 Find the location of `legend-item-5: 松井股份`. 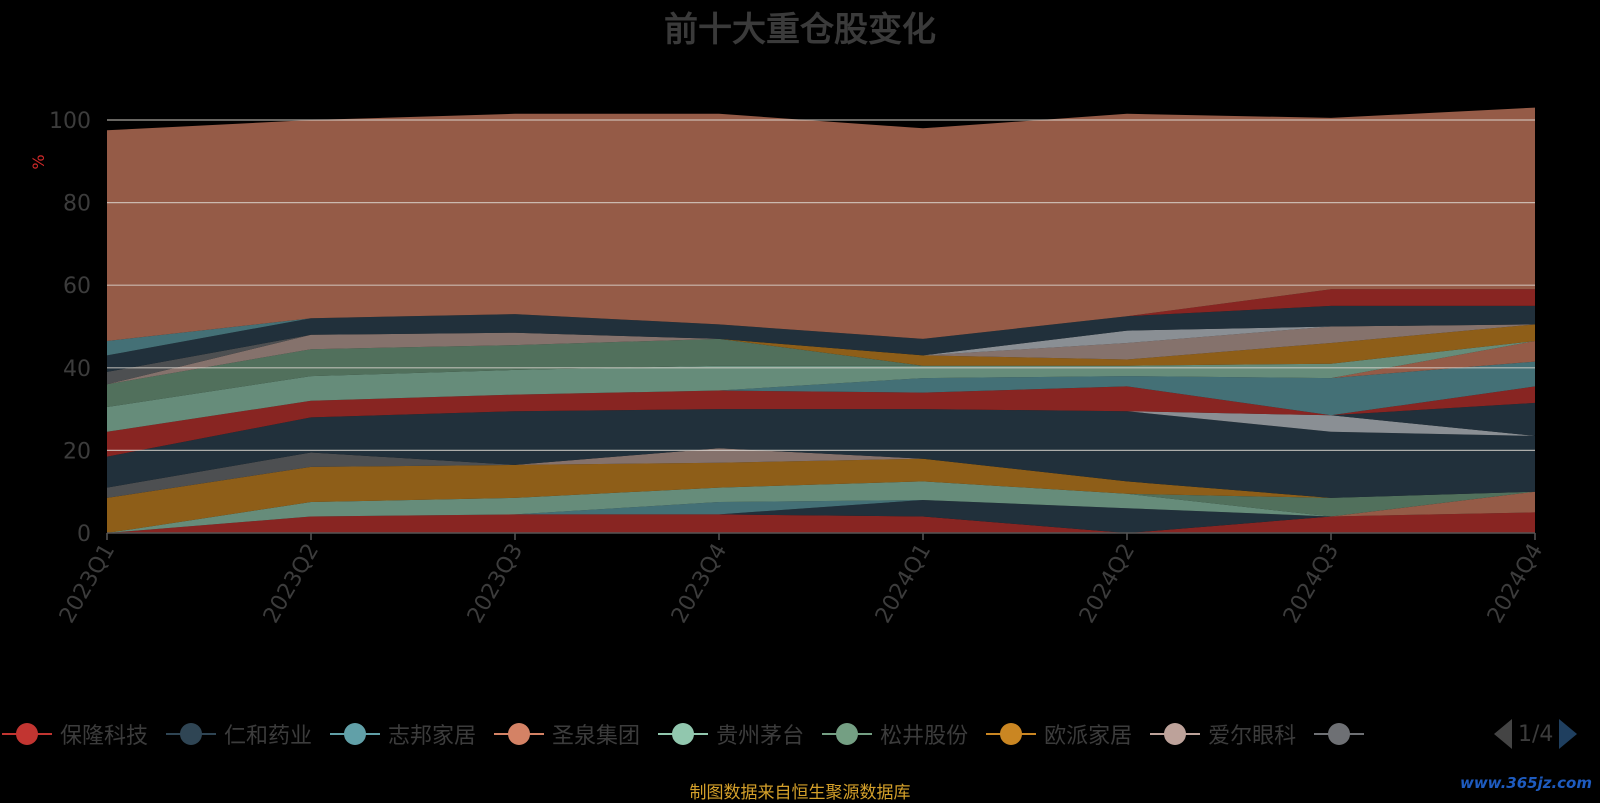

legend-item-5: 松井股份 is located at coordinates (895, 734).